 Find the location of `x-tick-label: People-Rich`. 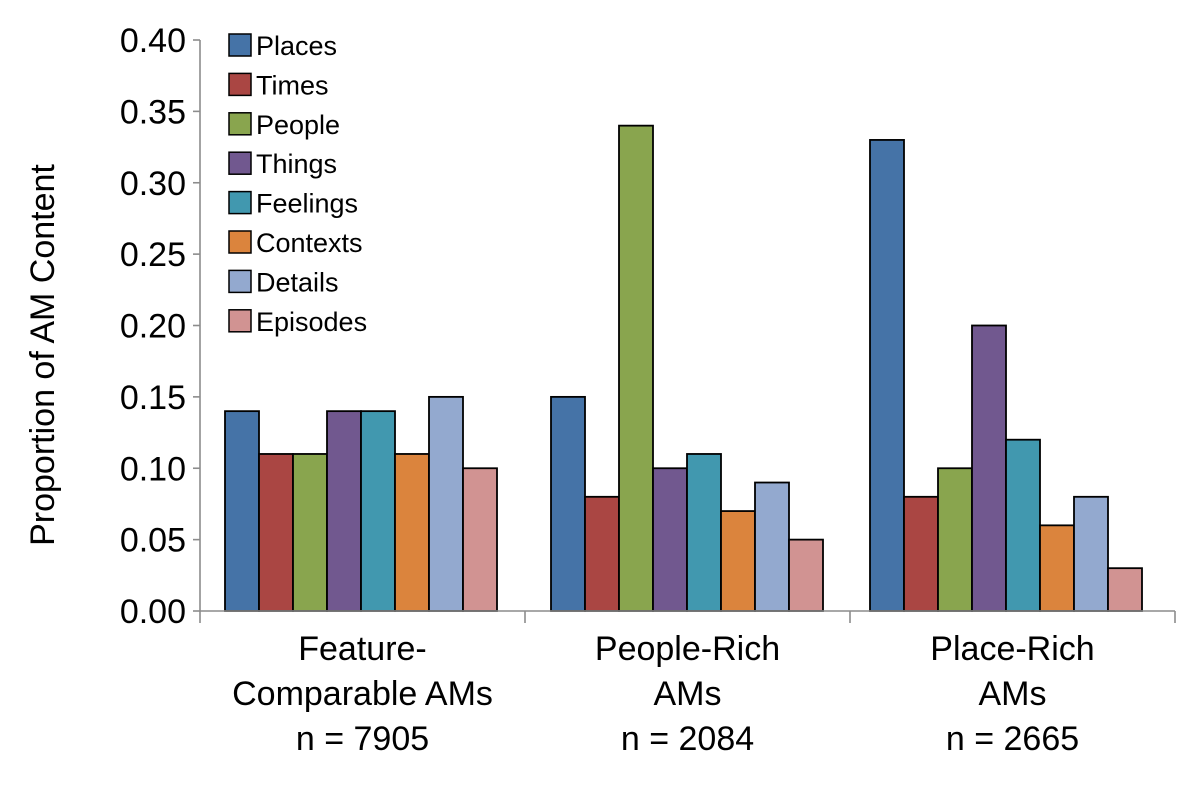

x-tick-label: People-Rich is located at coordinates (687, 649).